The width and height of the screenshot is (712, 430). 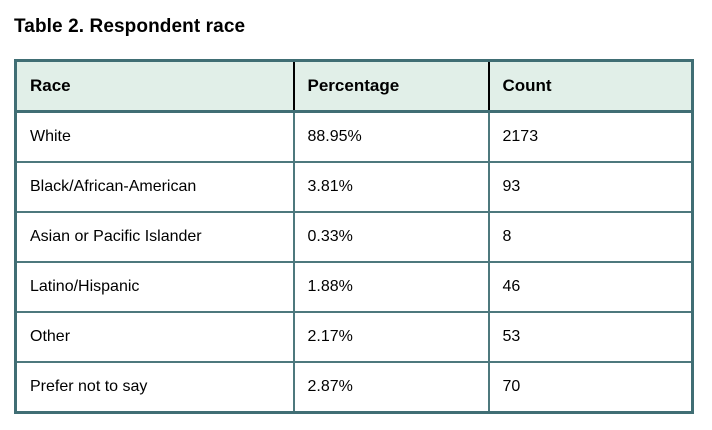 I want to click on table-caption: Table 2. Respondent race, so click(x=130, y=26).